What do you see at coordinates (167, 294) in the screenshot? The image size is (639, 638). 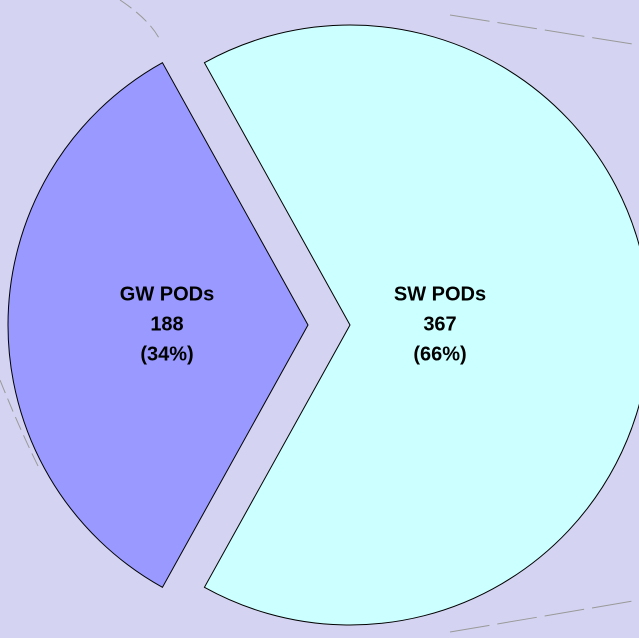 I see `slice-label: GW PODs` at bounding box center [167, 294].